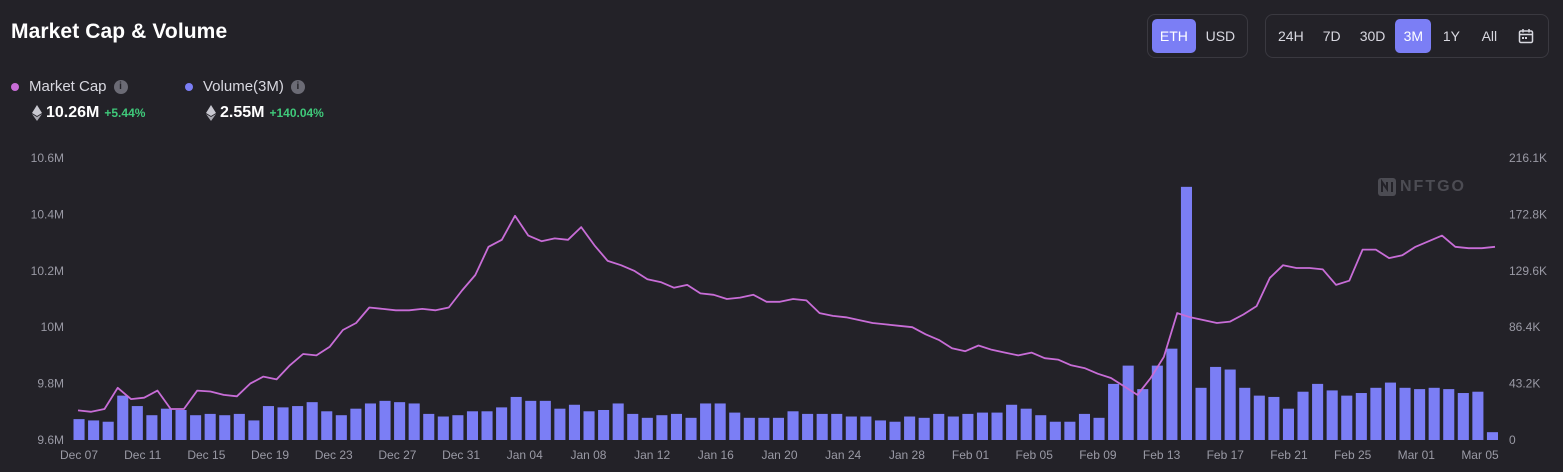 Image resolution: width=1563 pixels, height=472 pixels. Describe the element at coordinates (1524, 384) in the screenshot. I see `right-axis-tick-label: 43.2K` at that location.